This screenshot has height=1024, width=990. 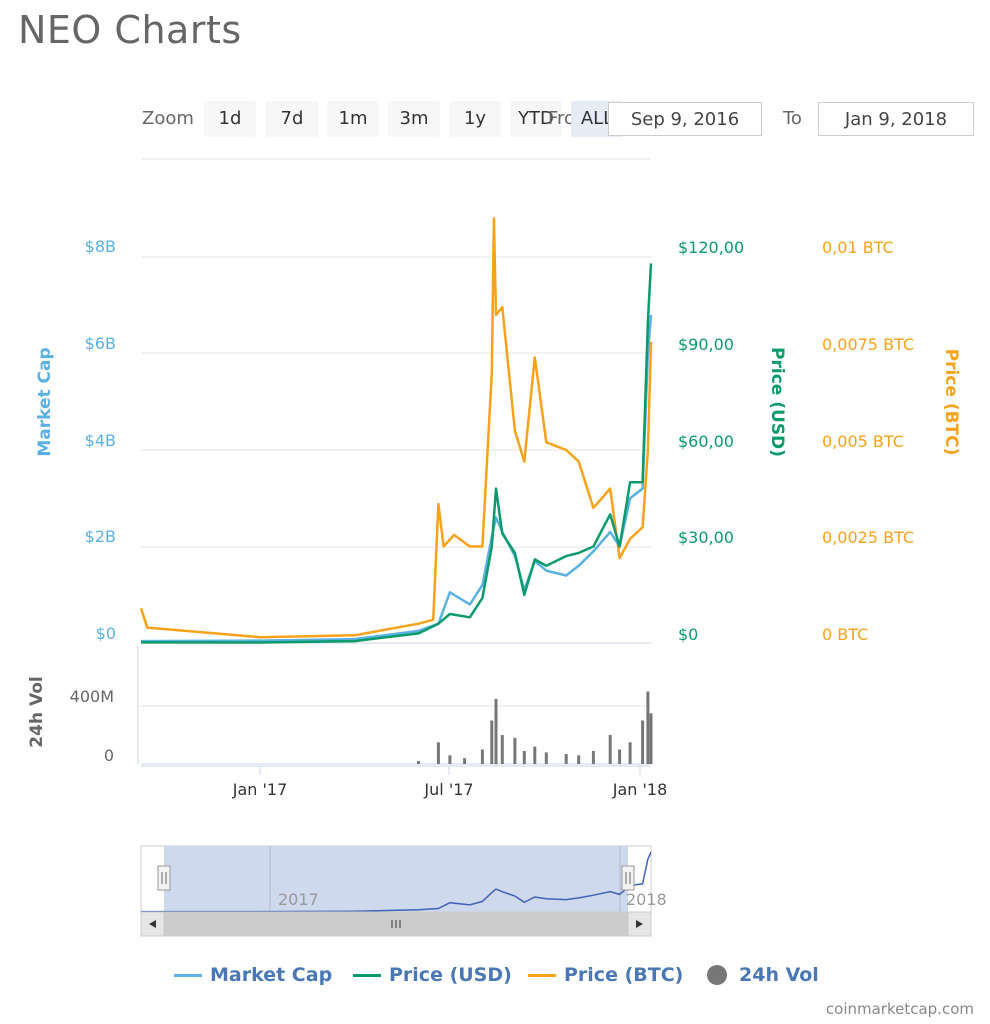 I want to click on price-btc-tick-00075: 0,0075 BTC, so click(x=868, y=344).